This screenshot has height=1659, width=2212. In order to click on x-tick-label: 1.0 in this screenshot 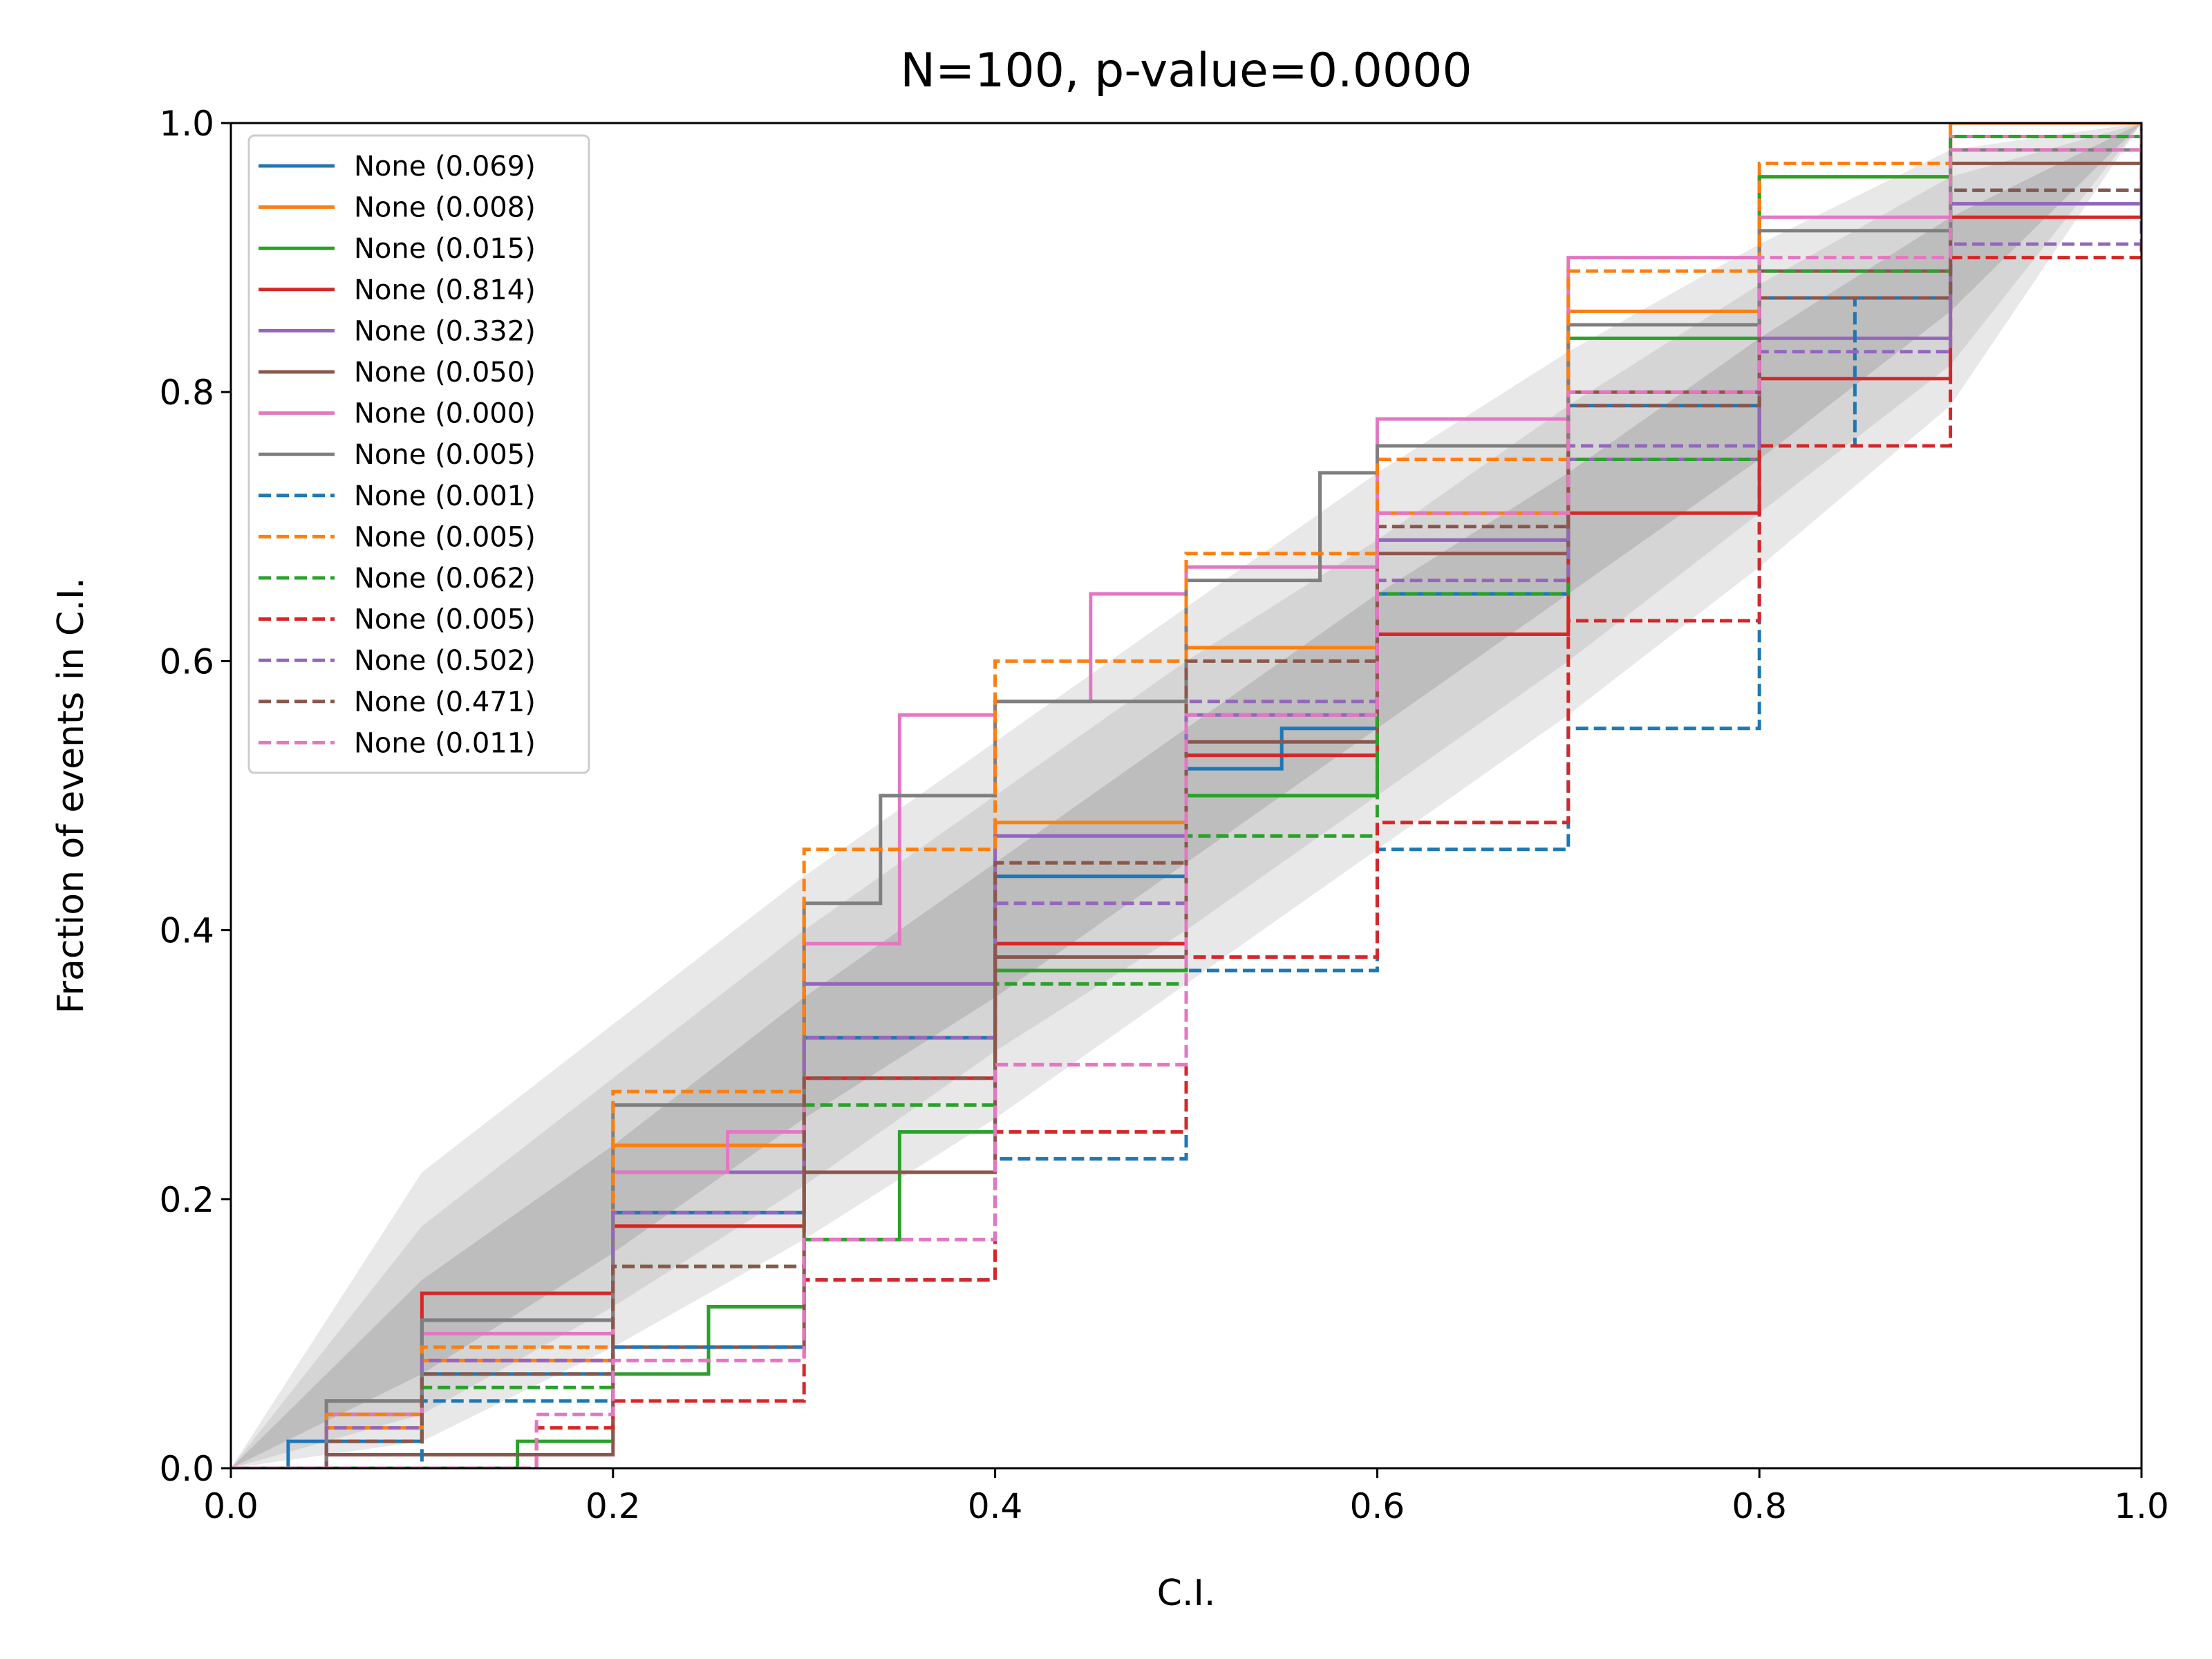, I will do `click(2141, 1506)`.